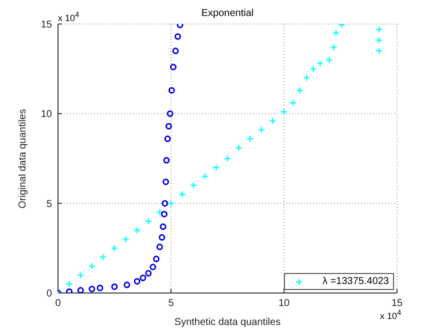  What do you see at coordinates (46, 114) in the screenshot?
I see `y-tick-label: 10` at bounding box center [46, 114].